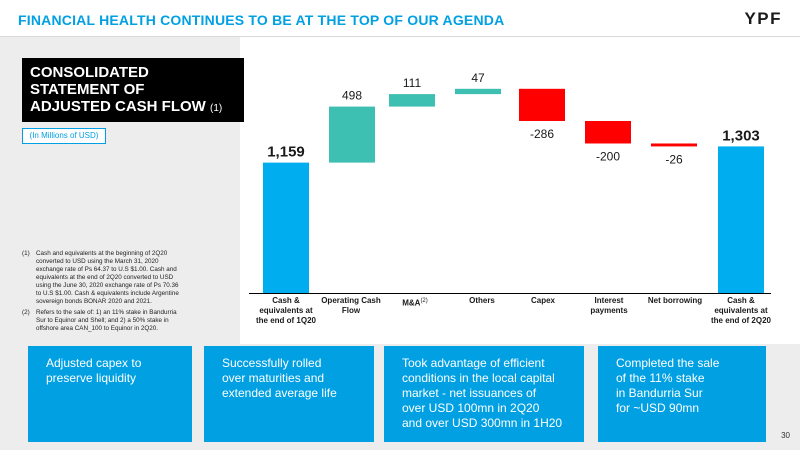 The height and width of the screenshot is (450, 800). I want to click on category-label-others: Others, so click(482, 301).